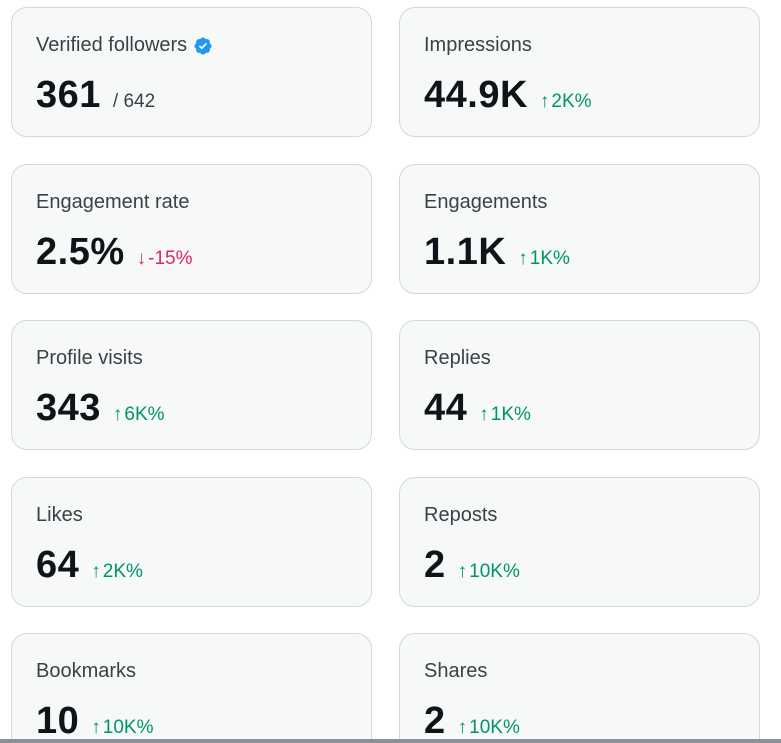  Describe the element at coordinates (191, 385) in the screenshot. I see `card-profile-visits: Profile visits 343 ↑ 6K%` at that location.